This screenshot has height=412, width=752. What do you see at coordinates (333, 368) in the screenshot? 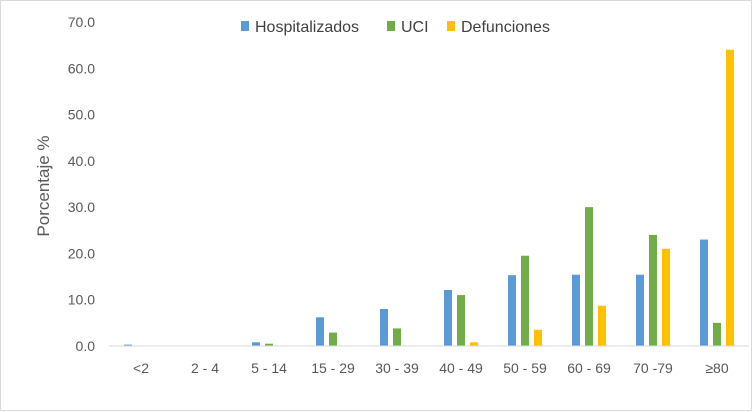
I see `x-tick-label: 15 - 29` at bounding box center [333, 368].